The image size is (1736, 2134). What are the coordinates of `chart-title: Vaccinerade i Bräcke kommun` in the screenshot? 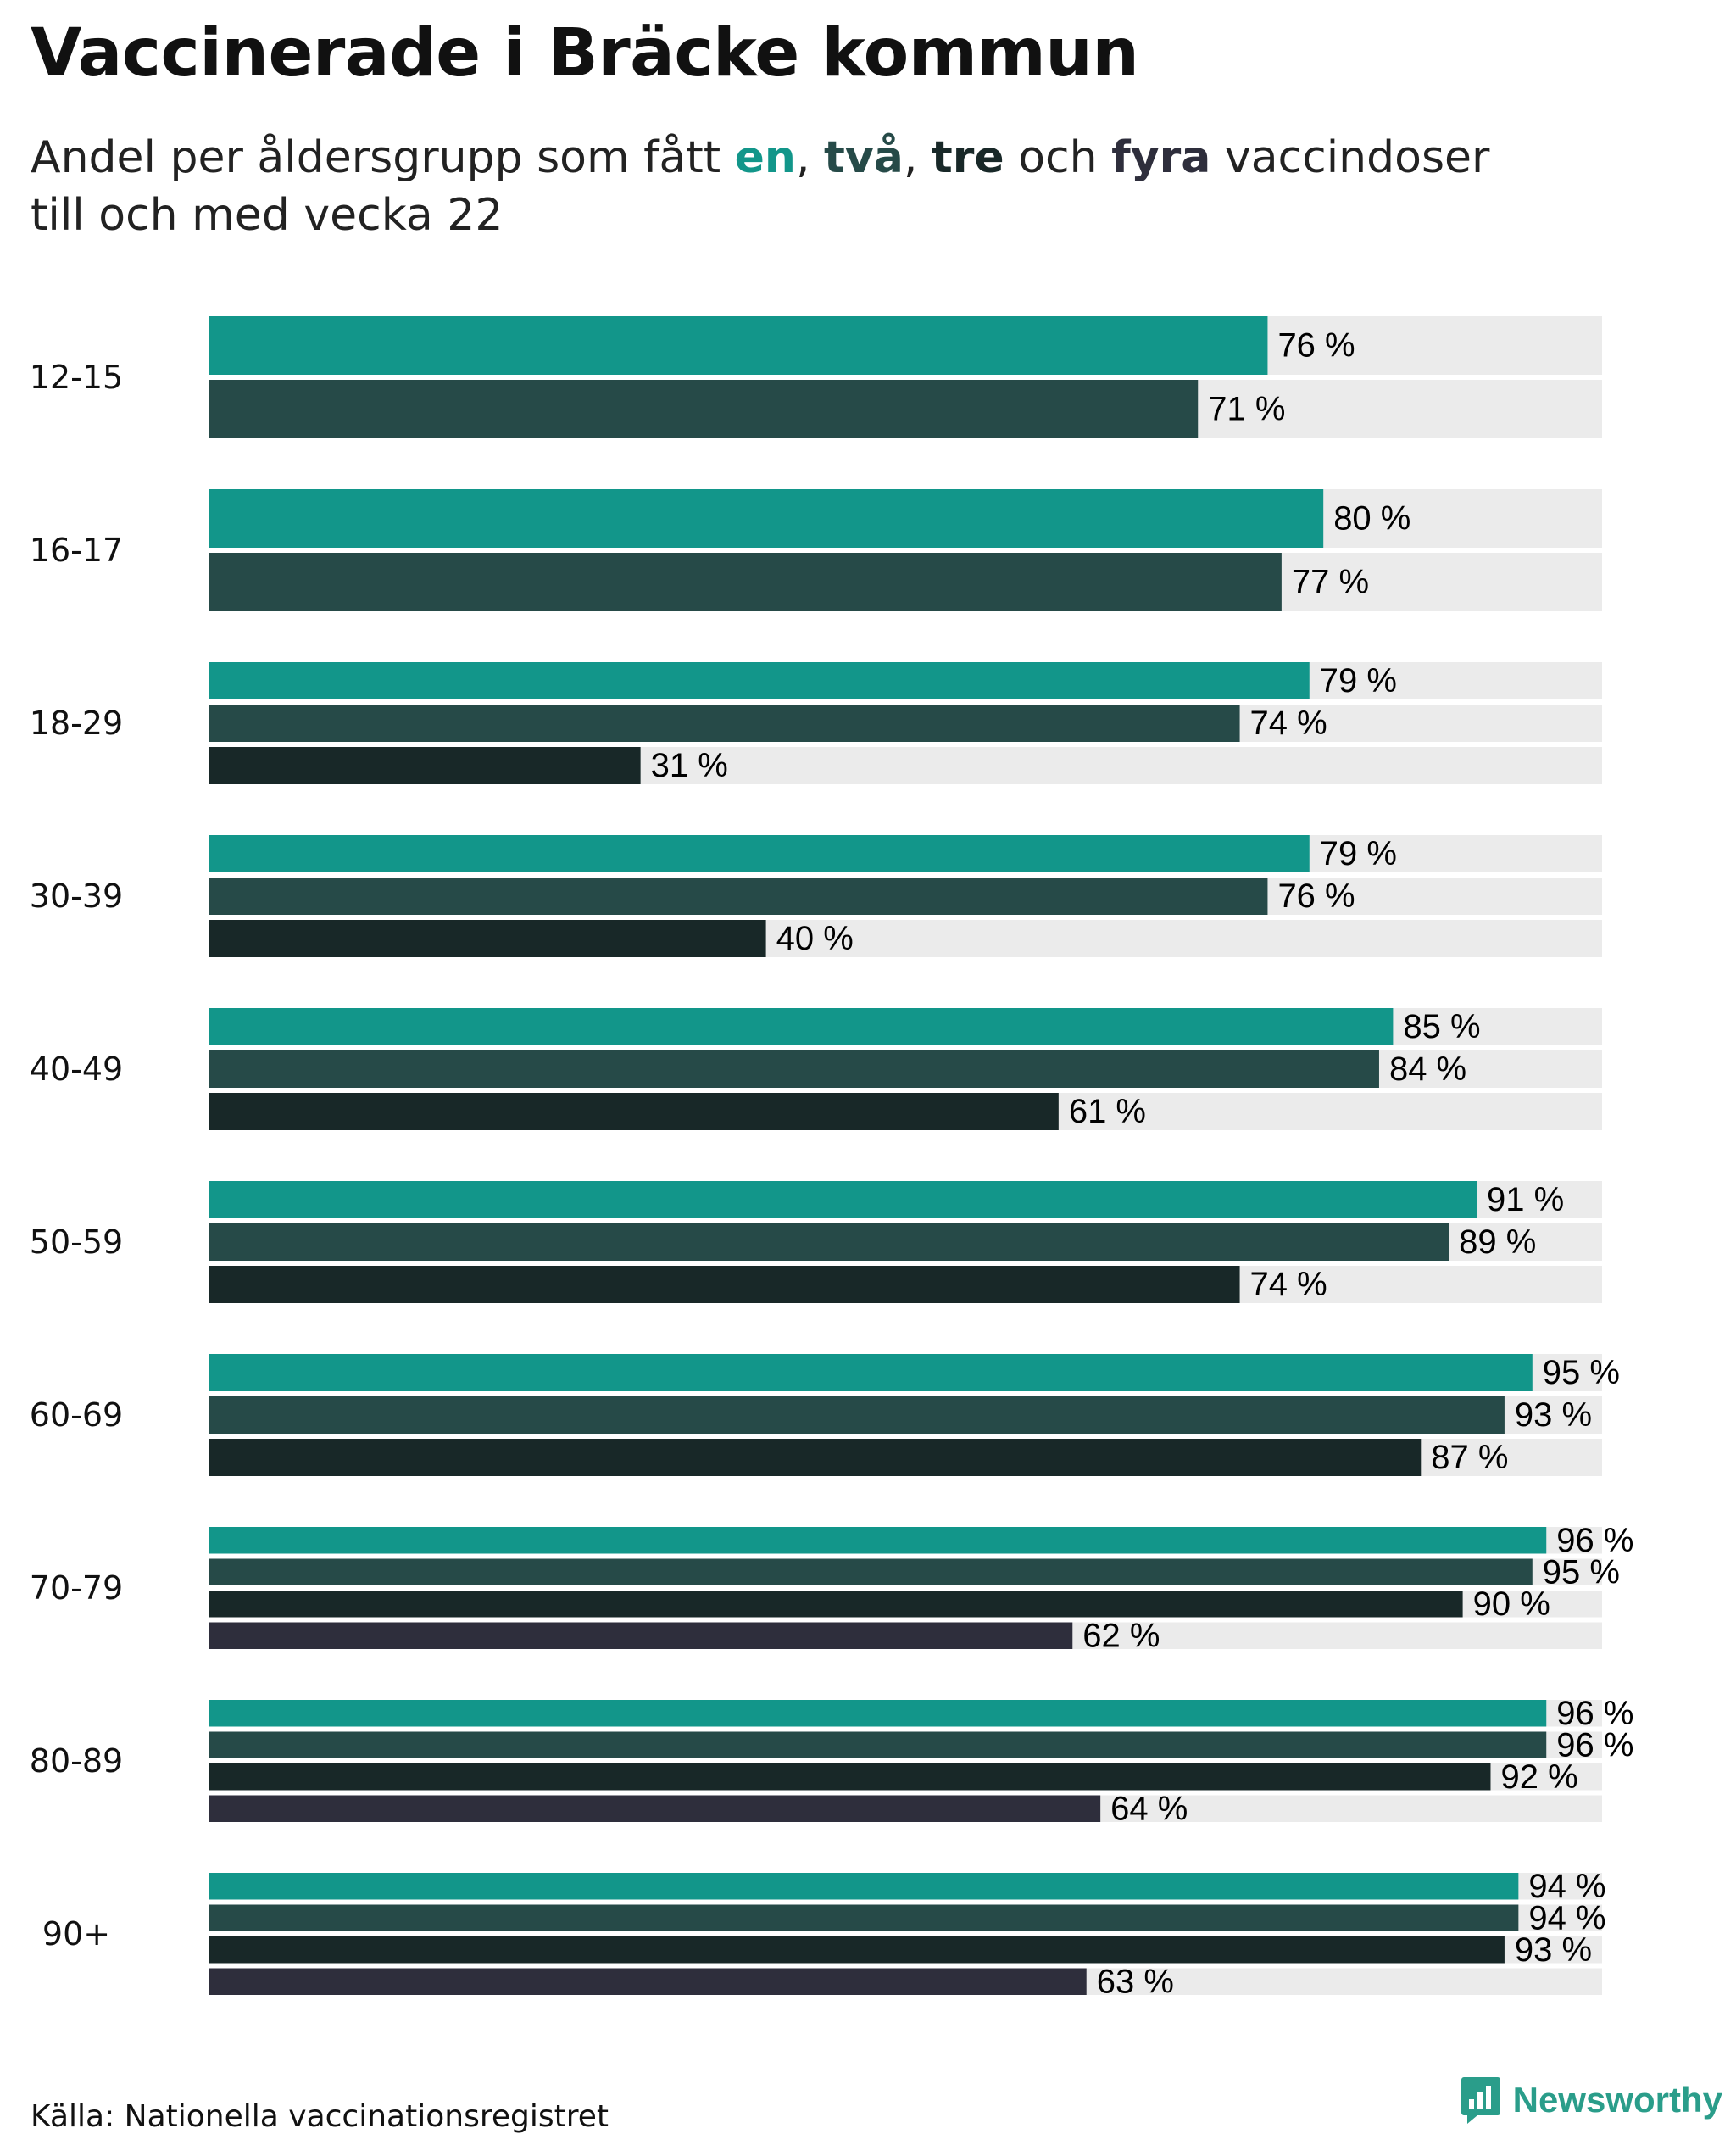 It's located at (585, 53).